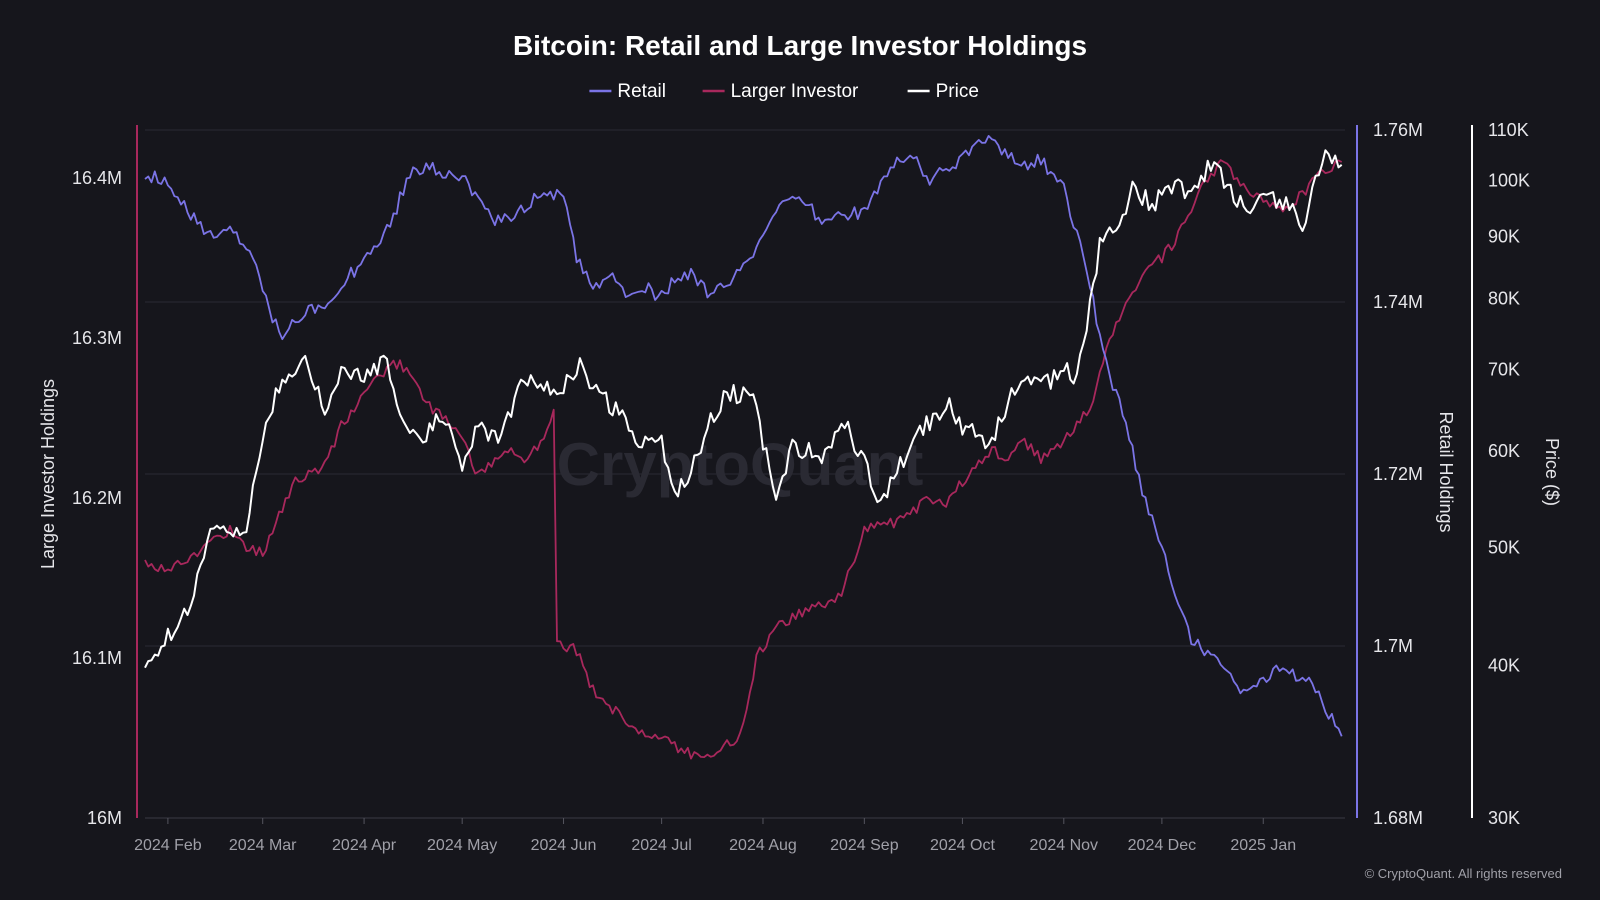  Describe the element at coordinates (564, 845) in the screenshot. I see `x-tick-label: 2024 Jun` at that location.